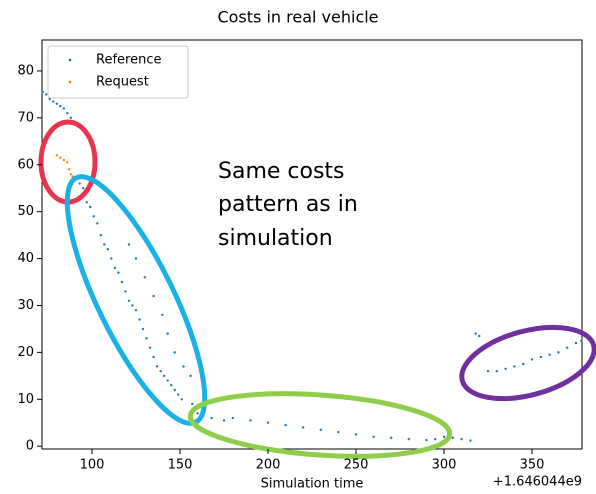  I want to click on highlight-ellipse, so click(527, 363).